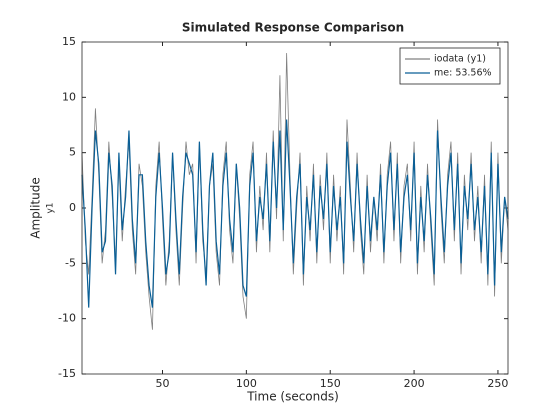 This screenshot has width=560, height=420. I want to click on y-axis-sublabel: y1, so click(51, 207).